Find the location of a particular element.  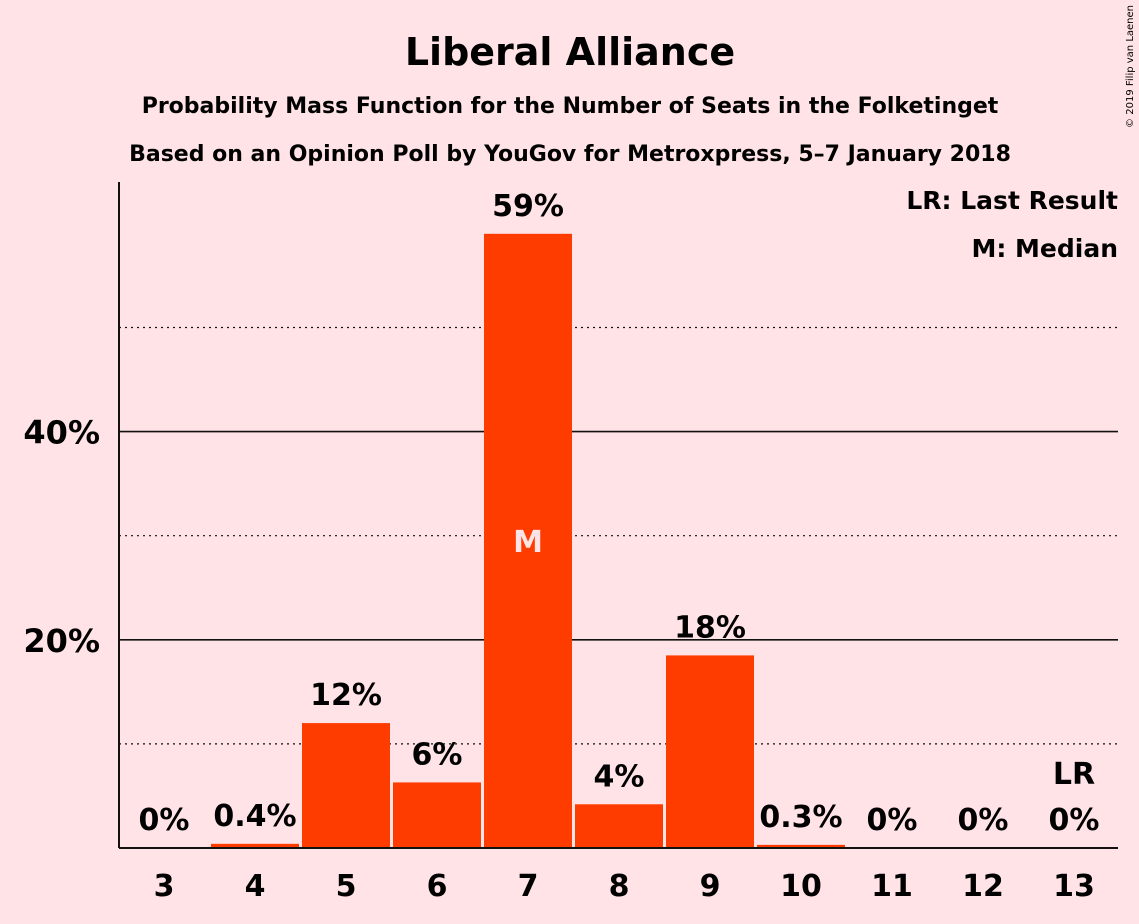

median-marker: M is located at coordinates (528, 542).